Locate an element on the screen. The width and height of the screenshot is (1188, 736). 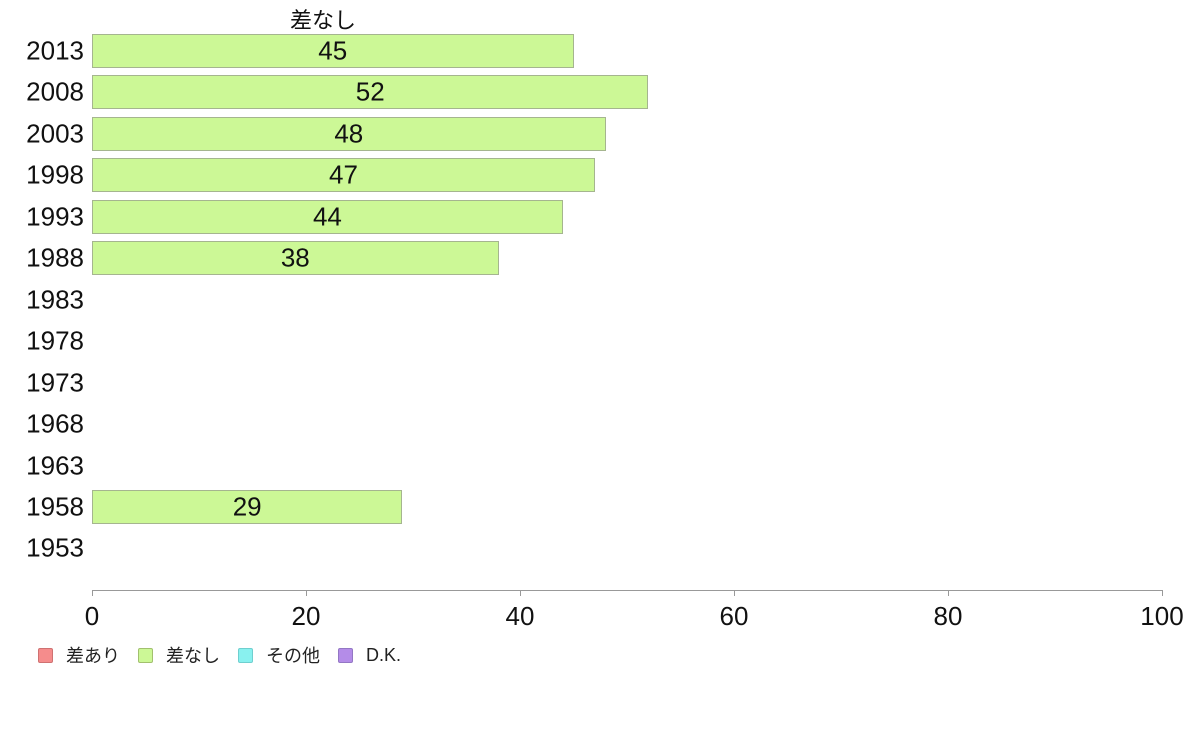
legend-item: D.K. is located at coordinates (369, 655).